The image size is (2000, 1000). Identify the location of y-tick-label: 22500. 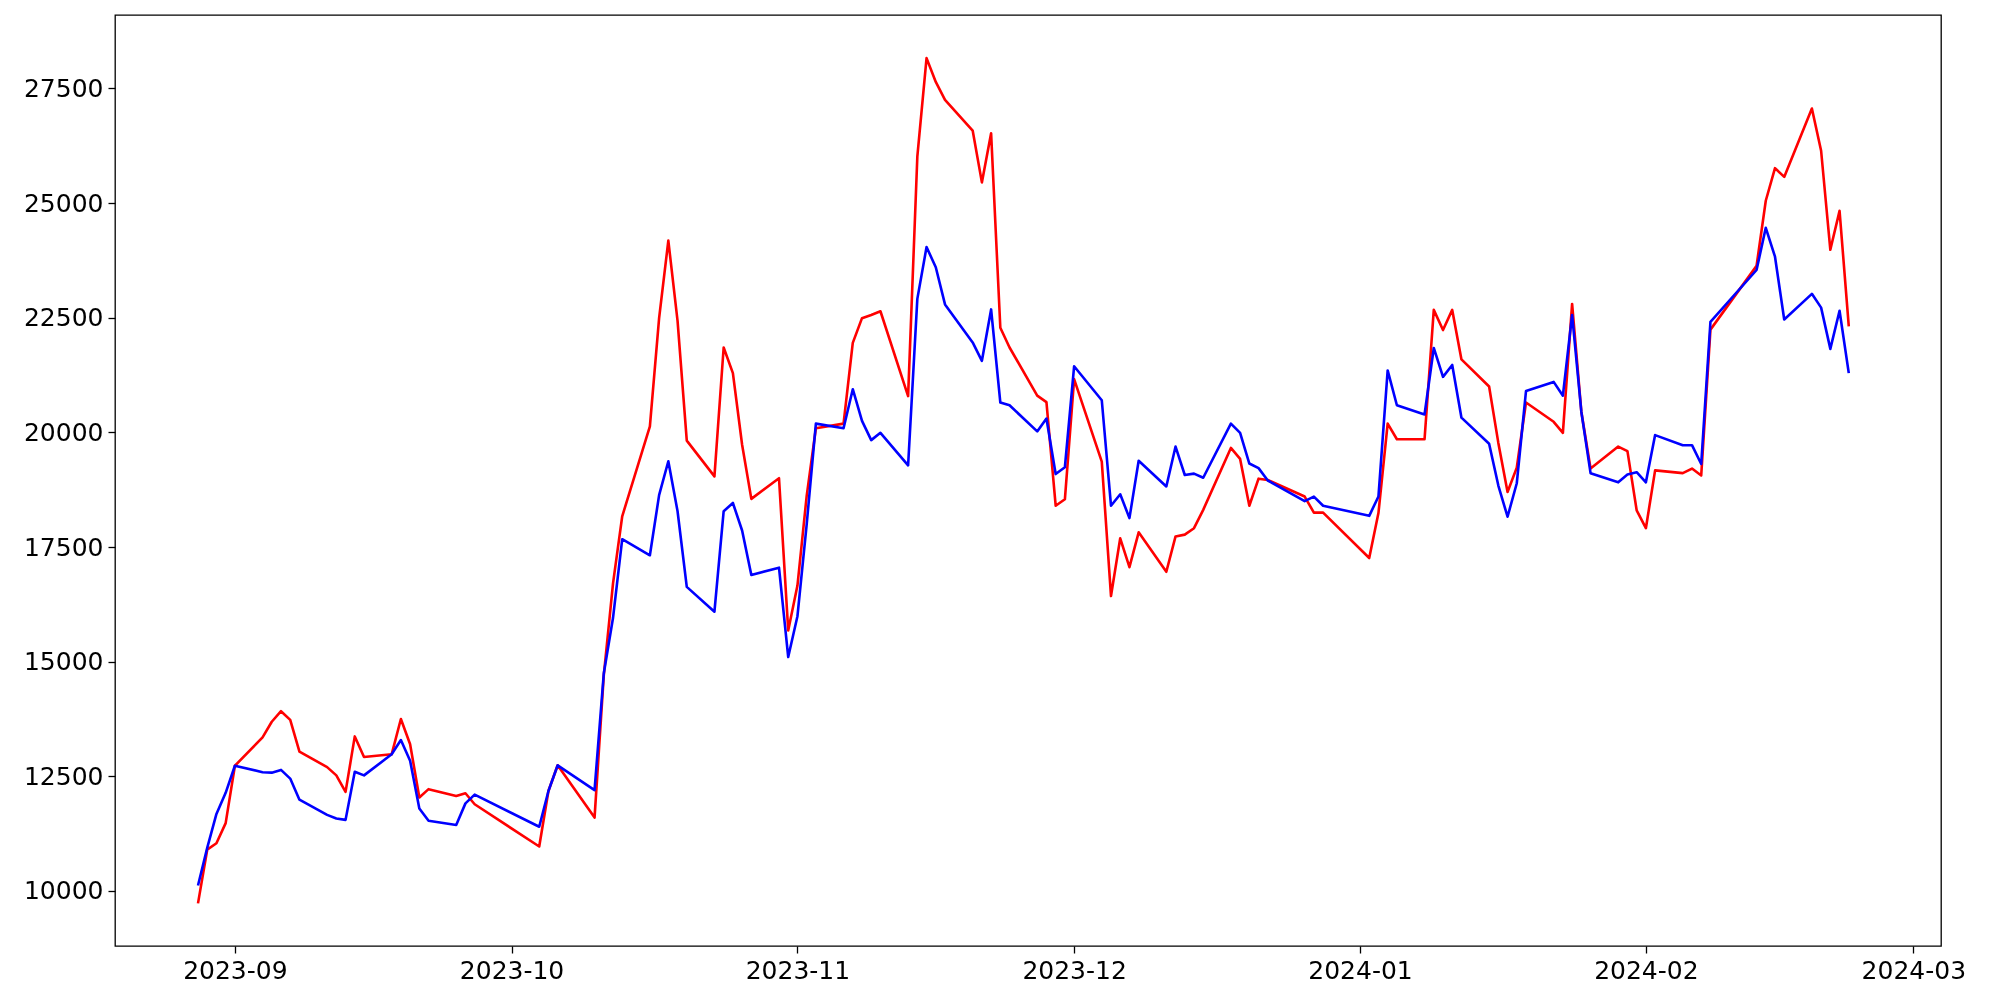
(63, 318).